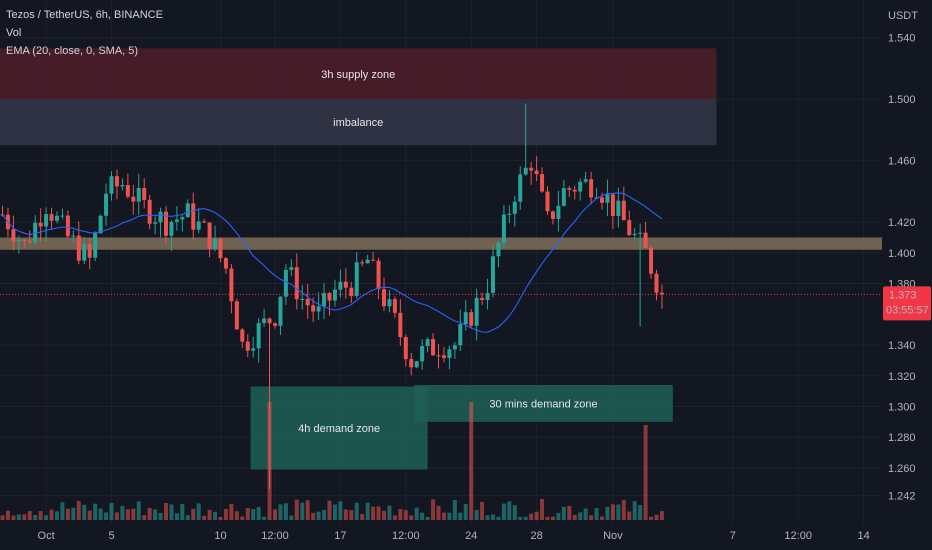 The height and width of the screenshot is (550, 932). I want to click on symbol-legend: Tezos / TetherUS, 6h, BINANCE, so click(84, 15).